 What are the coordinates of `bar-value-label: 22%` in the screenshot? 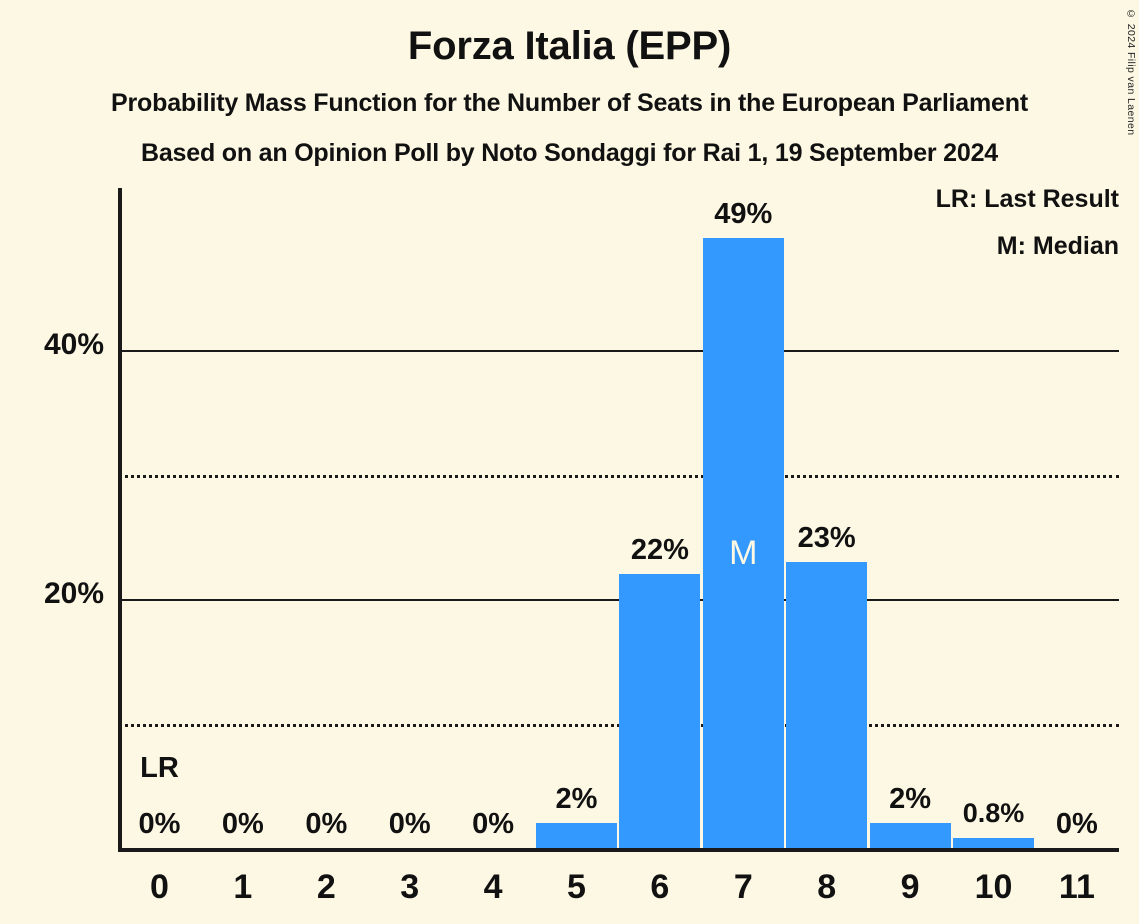 It's located at (659, 550).